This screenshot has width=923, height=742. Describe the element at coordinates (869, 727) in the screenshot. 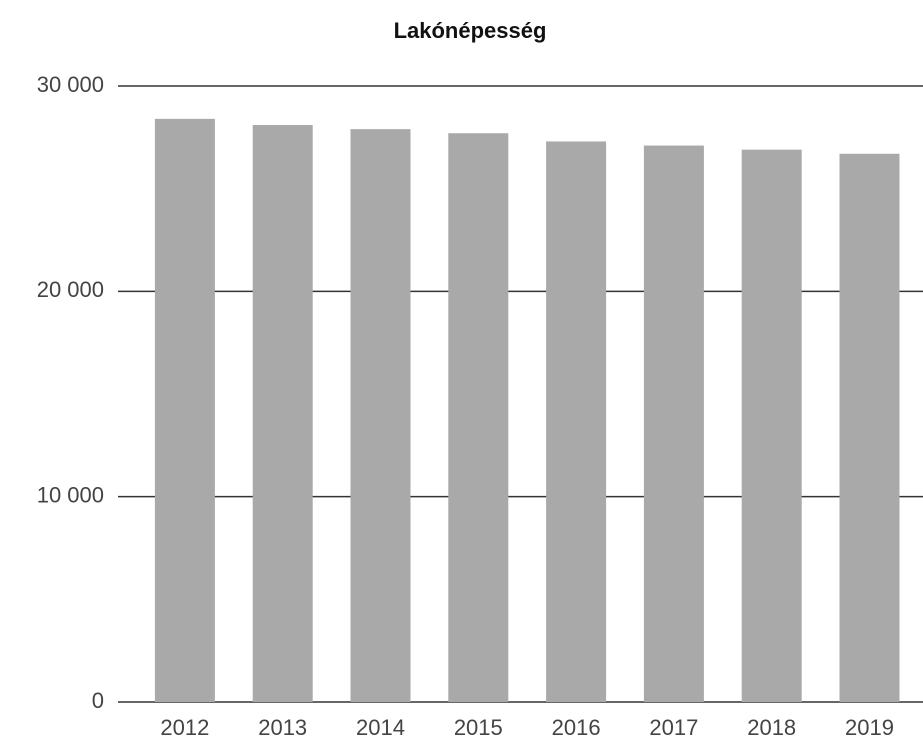

I see `x-tick-label: 2019` at that location.